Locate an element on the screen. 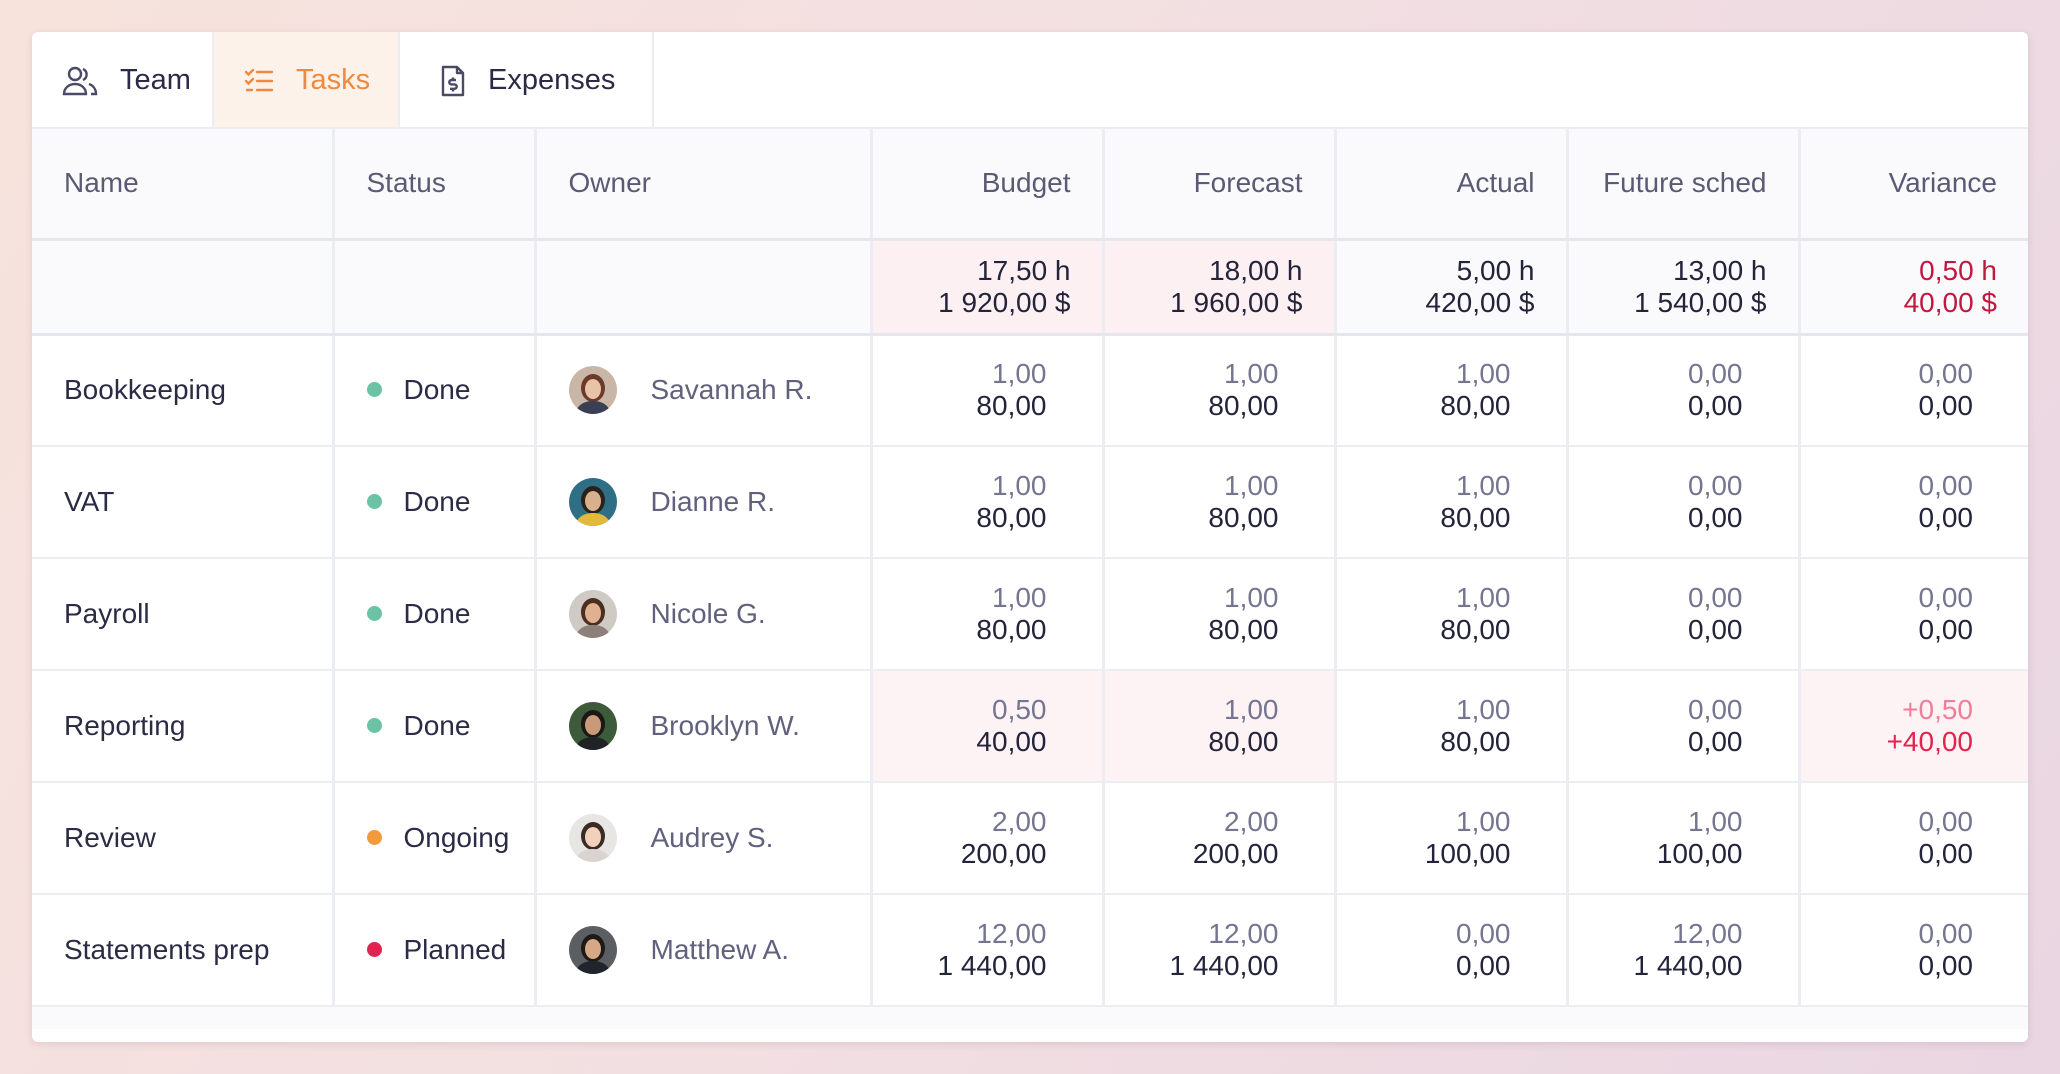 This screenshot has width=2060, height=1074. actual-amount: 0,00 is located at coordinates (1483, 965).